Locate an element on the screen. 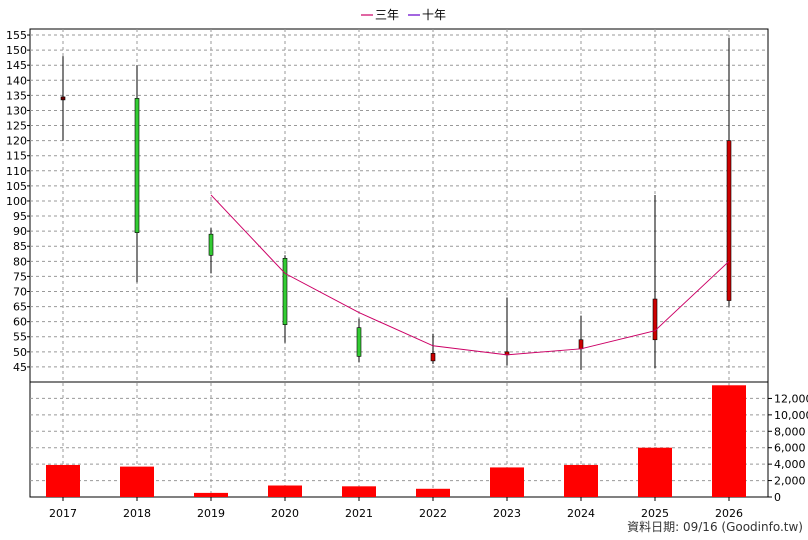 Image resolution: width=808 pixels, height=540 pixels. price-tick-label: 95 is located at coordinates (20, 216).